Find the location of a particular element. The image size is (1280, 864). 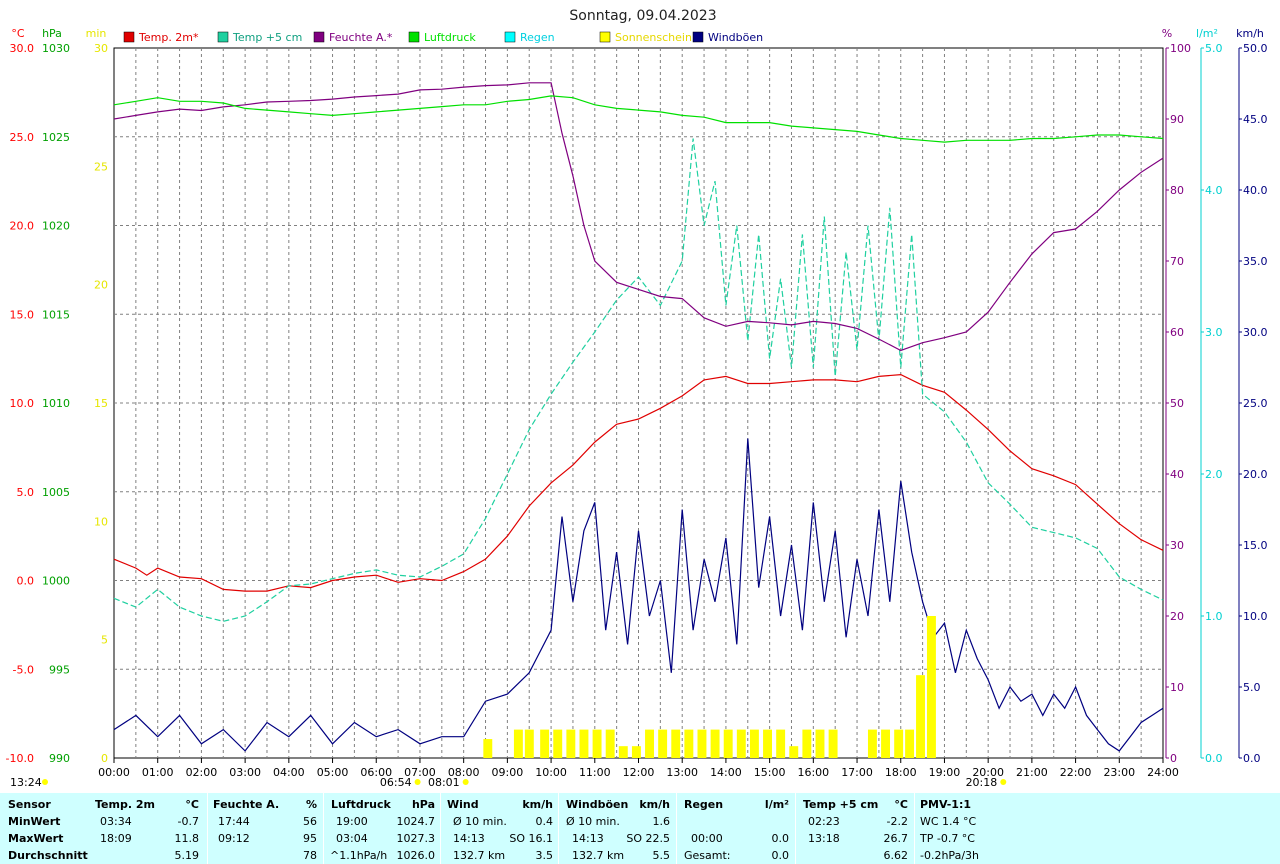

stats-temp2m: Temp. 2m °C 03:34 -0.7 18:09 11.8 5.19 is located at coordinates (147, 828).